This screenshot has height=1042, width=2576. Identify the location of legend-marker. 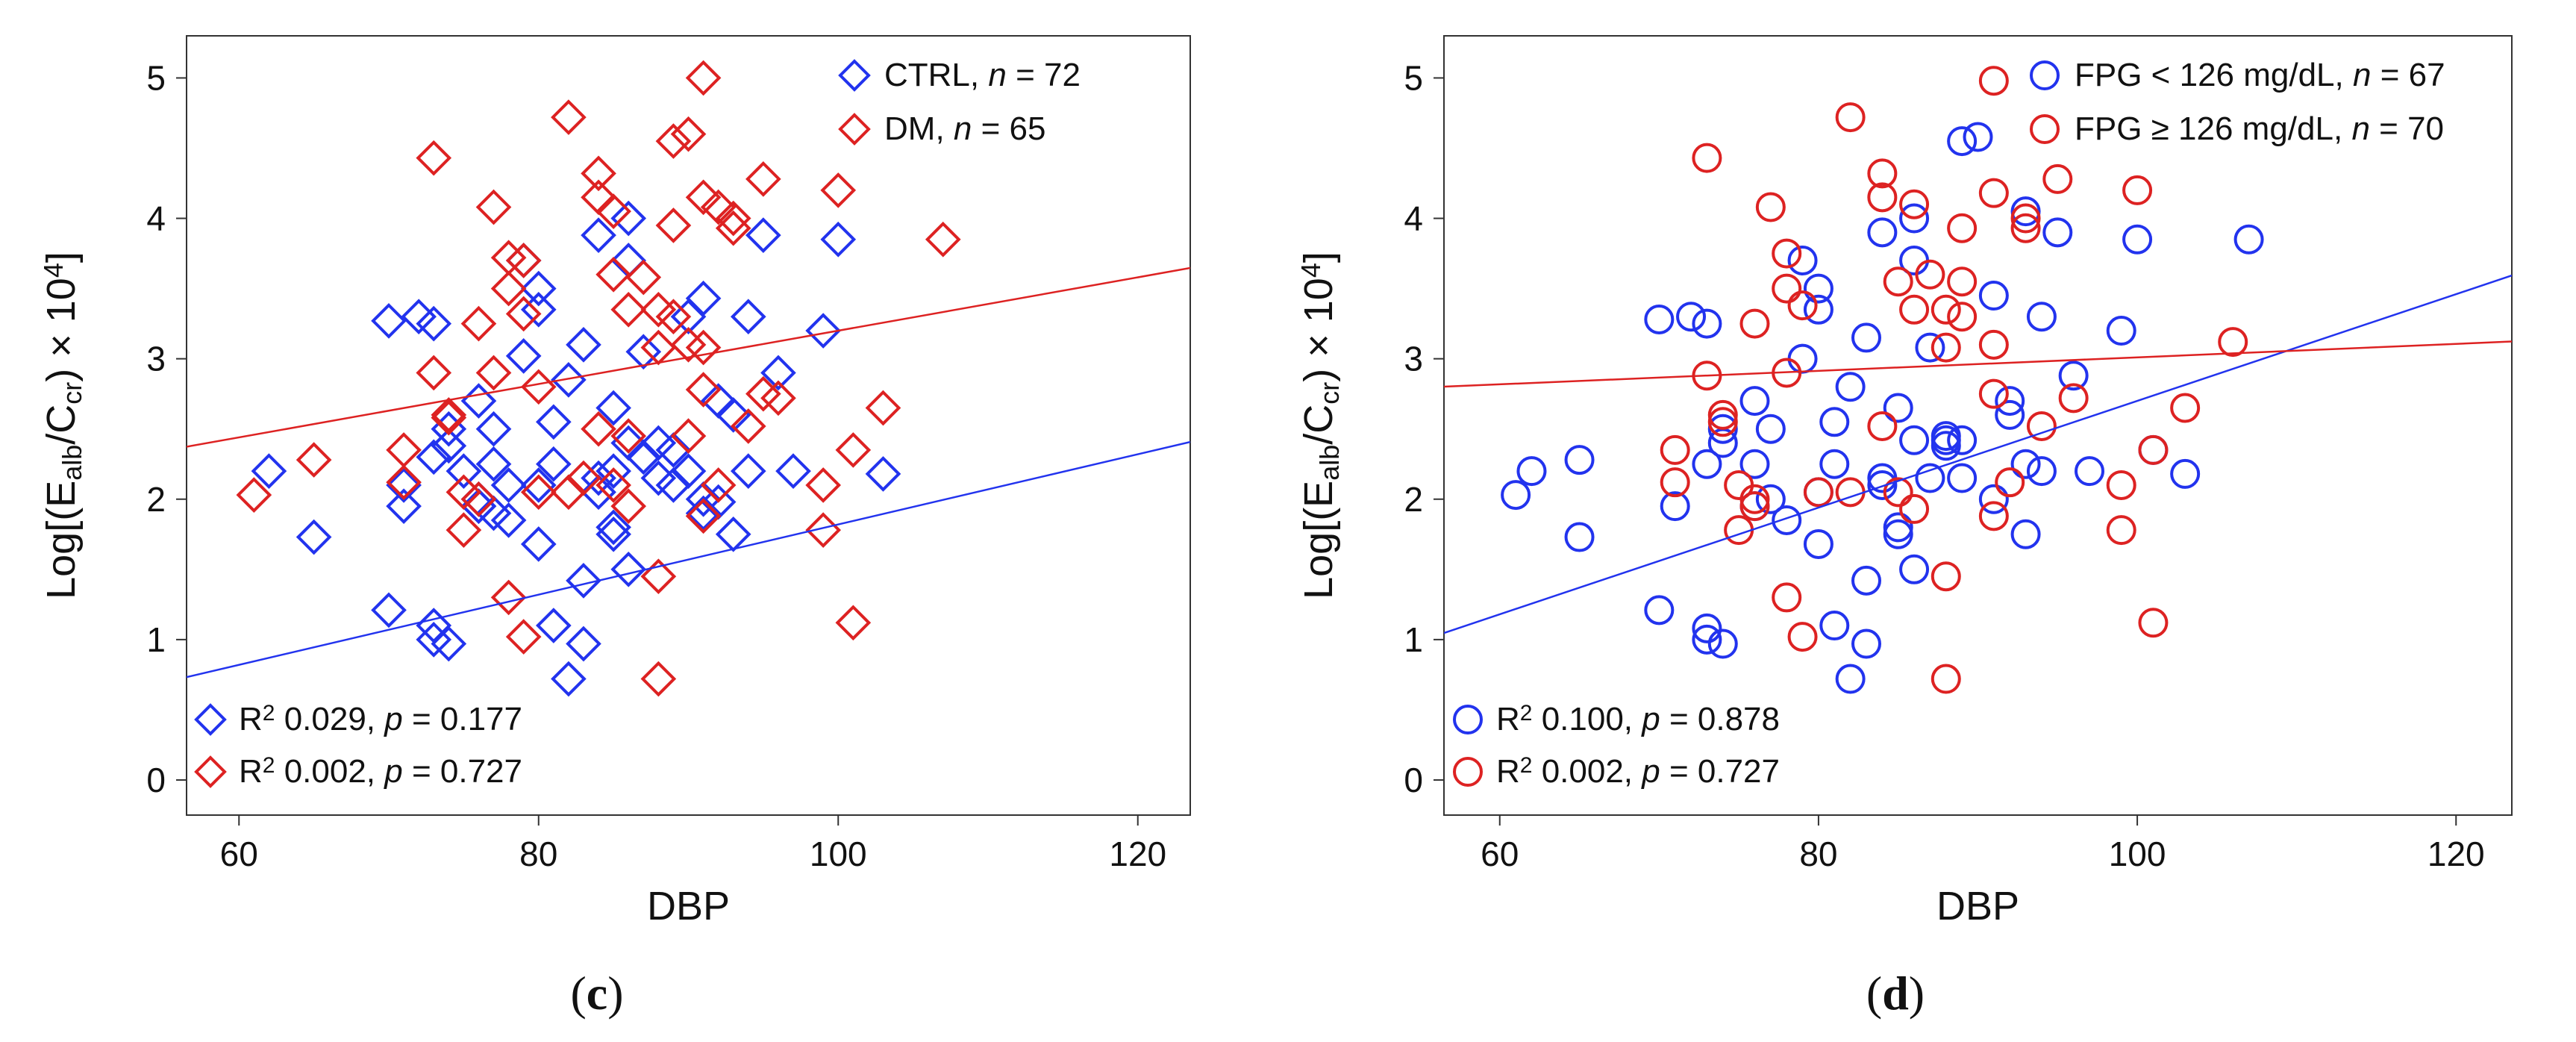
(854, 75).